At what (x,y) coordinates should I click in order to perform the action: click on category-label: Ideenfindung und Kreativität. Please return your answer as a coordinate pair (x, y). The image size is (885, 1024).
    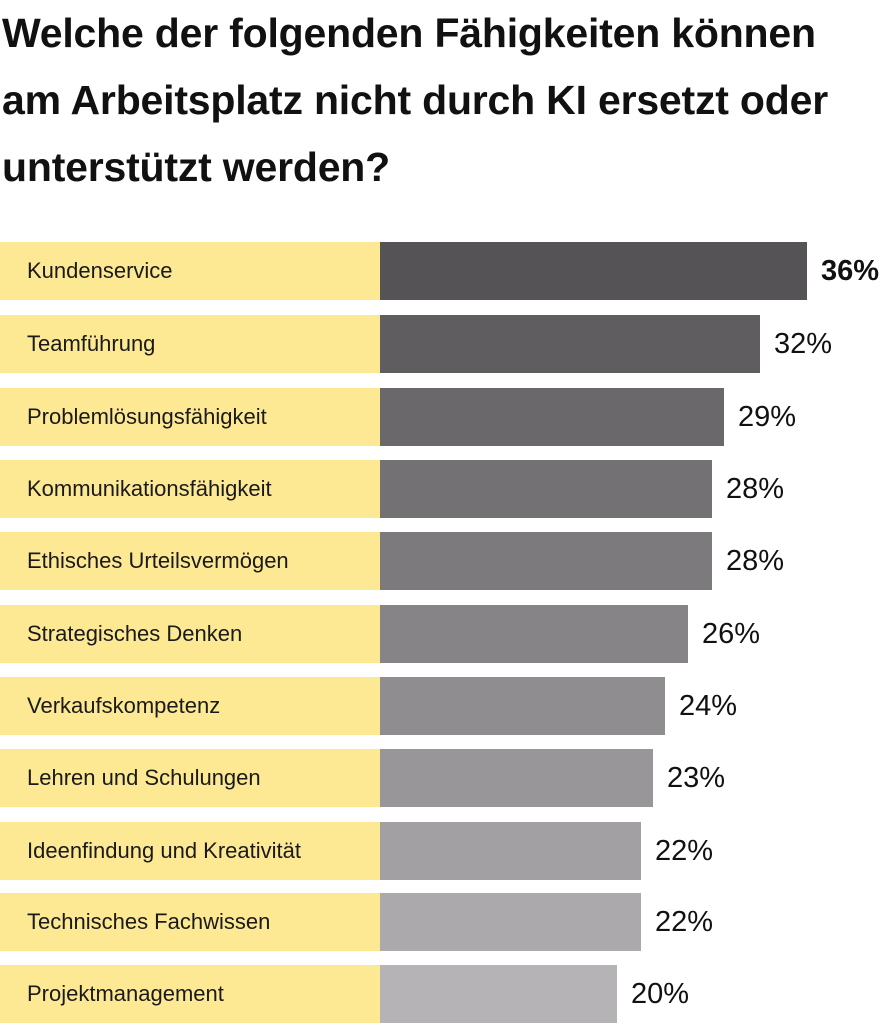
    Looking at the image, I should click on (190, 851).